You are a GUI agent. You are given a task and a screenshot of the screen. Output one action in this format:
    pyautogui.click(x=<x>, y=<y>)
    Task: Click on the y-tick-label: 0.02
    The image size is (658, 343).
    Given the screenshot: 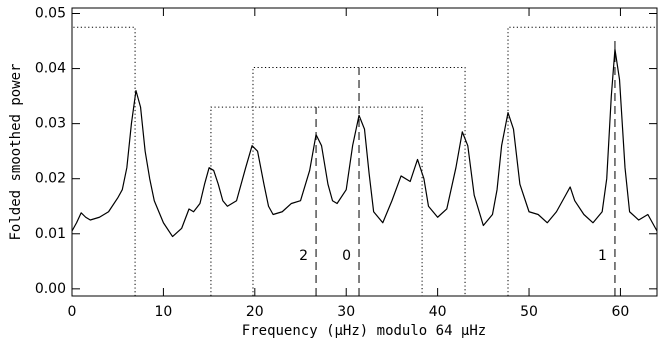 What is the action you would take?
    pyautogui.click(x=50, y=179)
    